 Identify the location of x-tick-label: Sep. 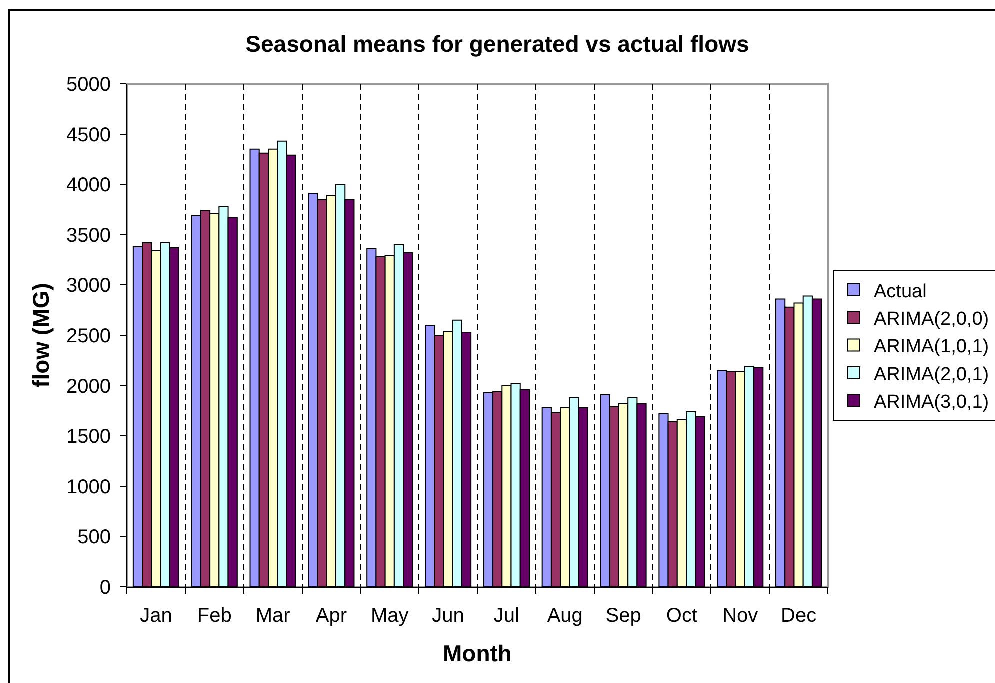
(624, 616).